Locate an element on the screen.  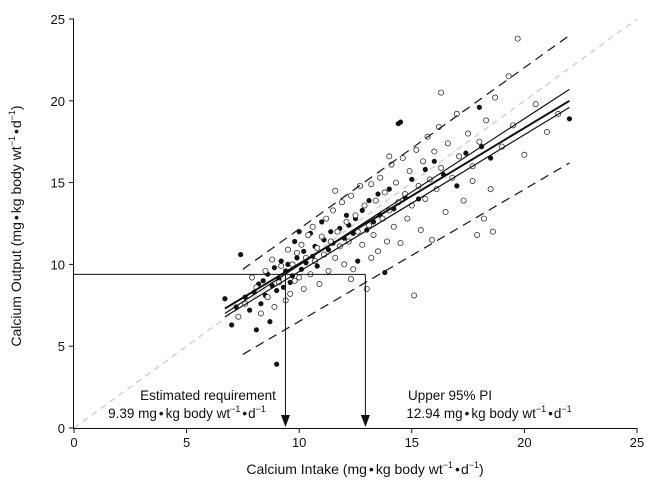
estimated-unit-mid2: d is located at coordinates (252, 413).